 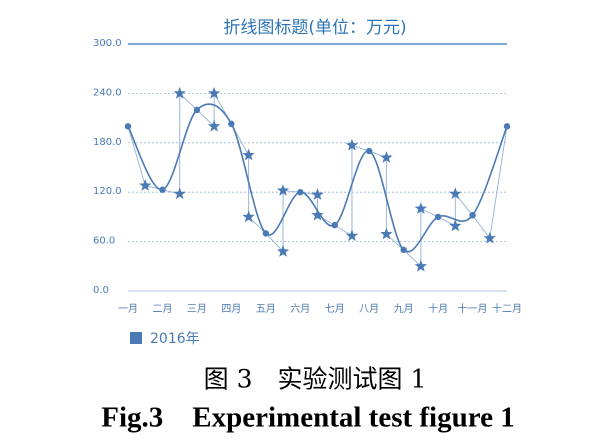 What do you see at coordinates (136, 338) in the screenshot?
I see `legend-swatch` at bounding box center [136, 338].